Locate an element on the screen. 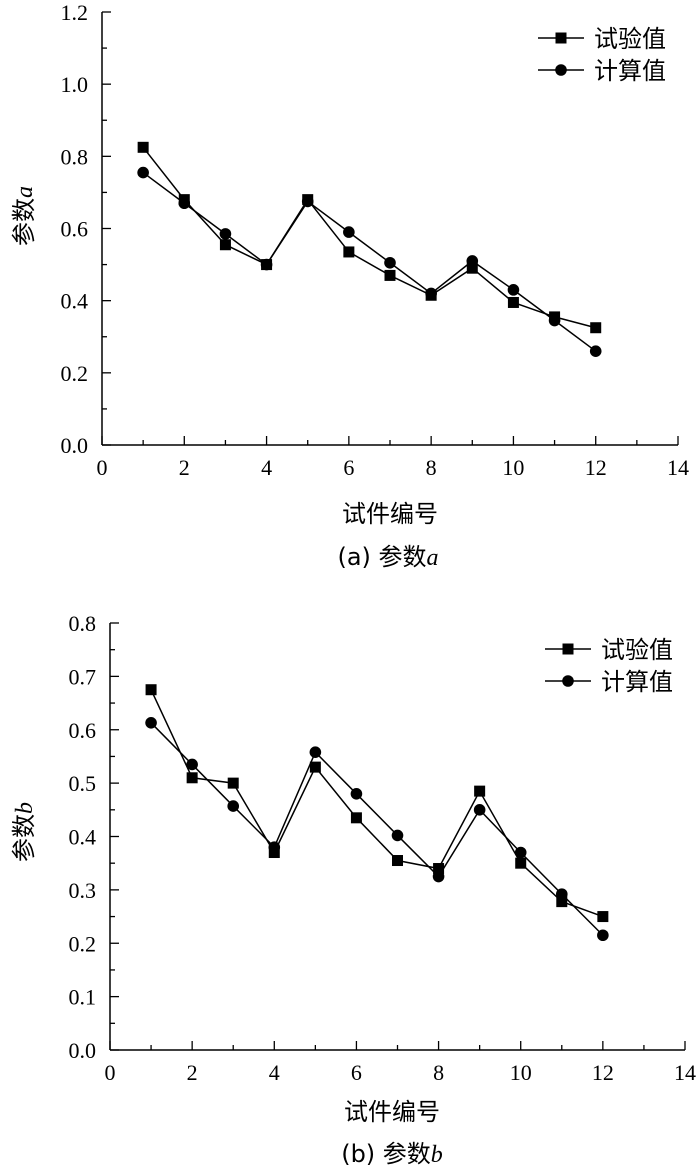 The height and width of the screenshot is (1172, 700). panel-a-caption-prefix: (a) 参数 is located at coordinates (381, 557).